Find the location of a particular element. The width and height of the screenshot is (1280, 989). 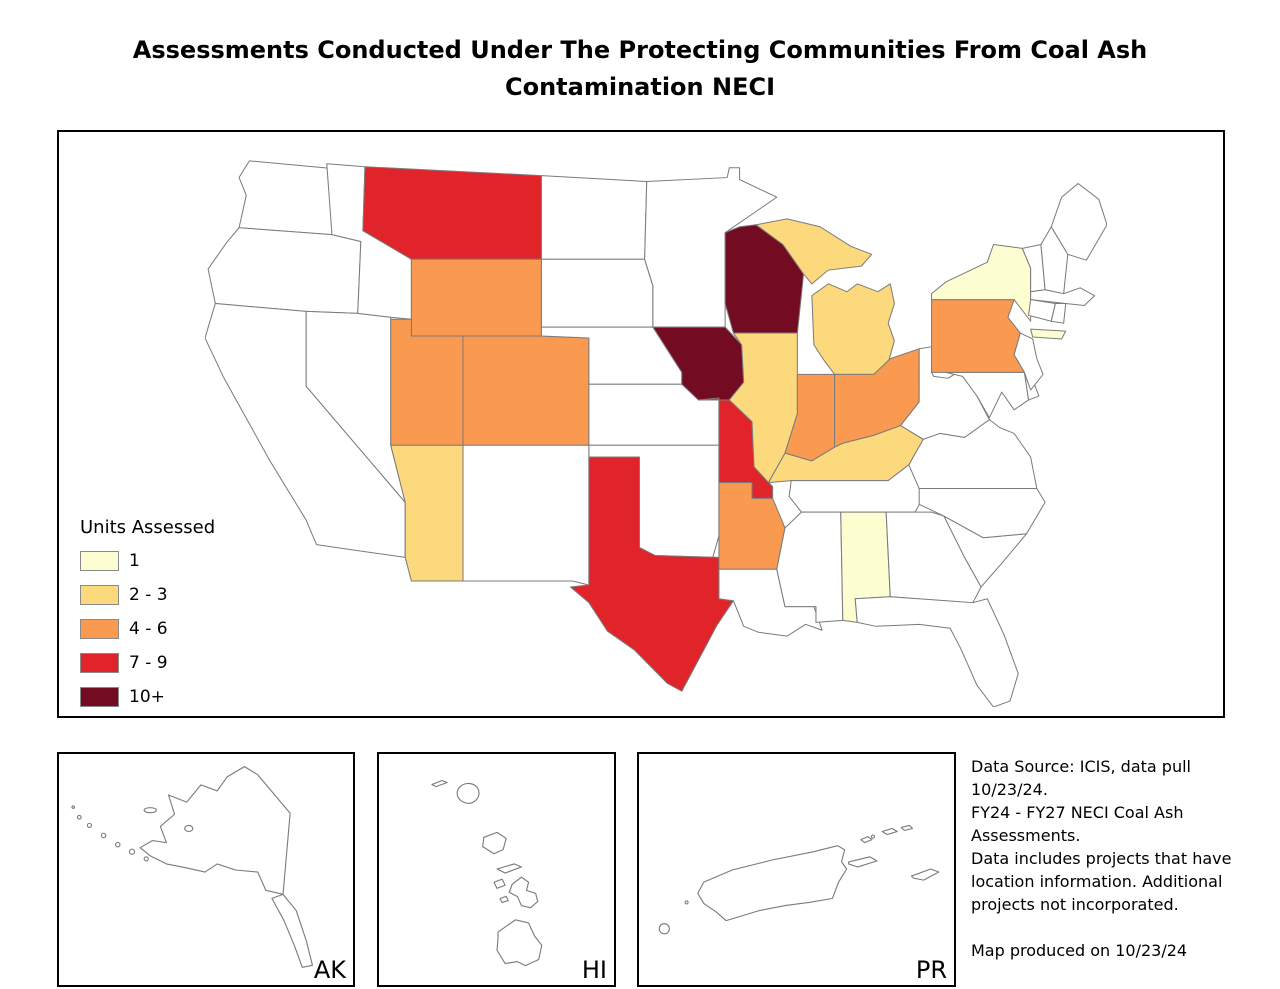

alaska-panhandle-outline is located at coordinates (292, 930).